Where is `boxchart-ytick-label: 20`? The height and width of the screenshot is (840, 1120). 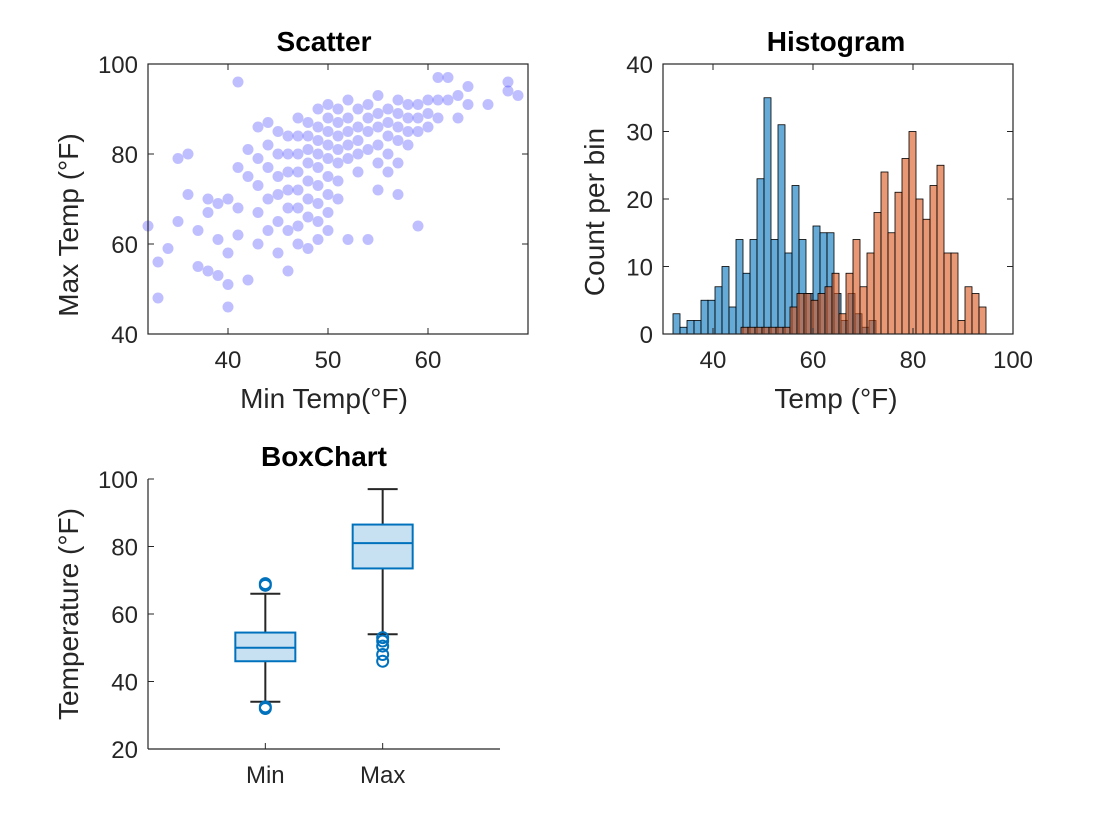
boxchart-ytick-label: 20 is located at coordinates (124, 750).